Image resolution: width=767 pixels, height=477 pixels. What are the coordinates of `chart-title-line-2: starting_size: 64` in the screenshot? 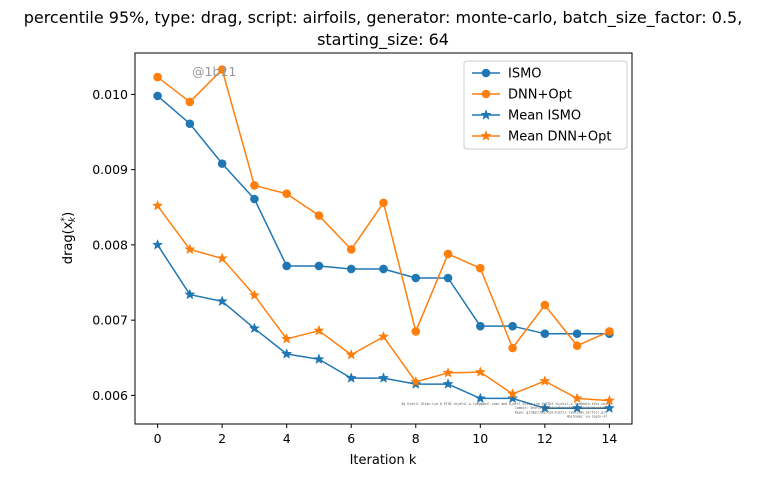 It's located at (383, 40).